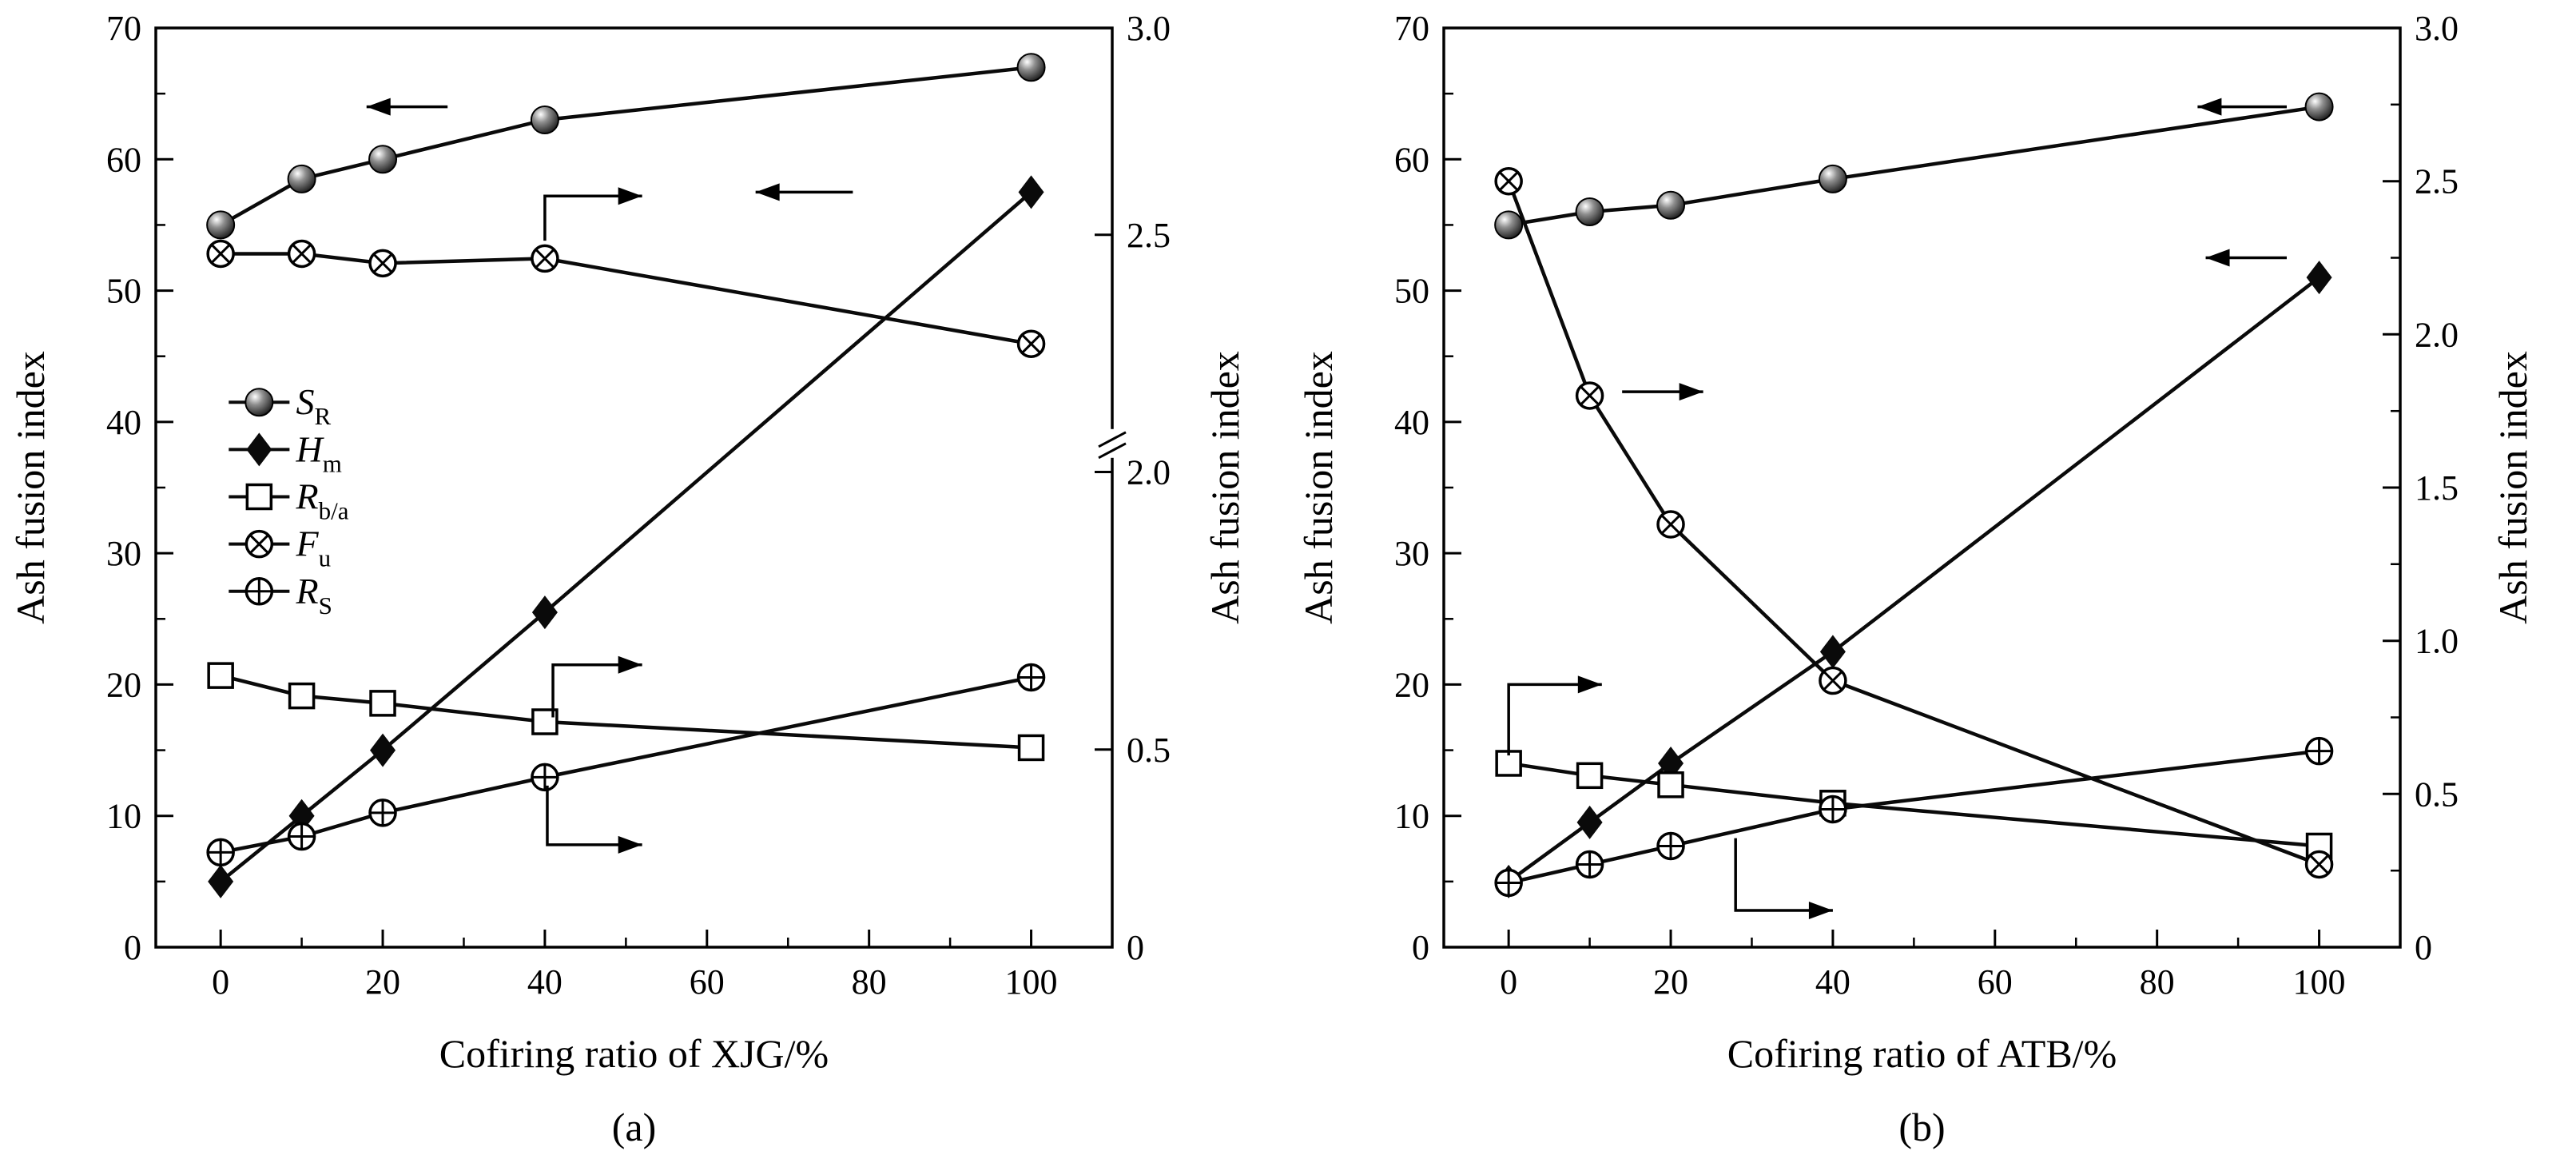 This screenshot has height=1151, width=2576. I want to click on x-tick-label: 20, so click(382, 982).